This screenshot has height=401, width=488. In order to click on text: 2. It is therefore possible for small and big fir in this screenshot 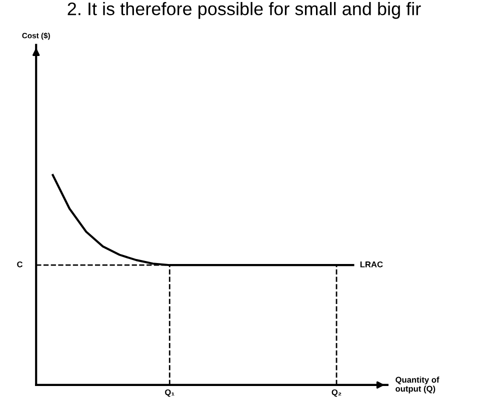, I will do `click(244, 10)`.